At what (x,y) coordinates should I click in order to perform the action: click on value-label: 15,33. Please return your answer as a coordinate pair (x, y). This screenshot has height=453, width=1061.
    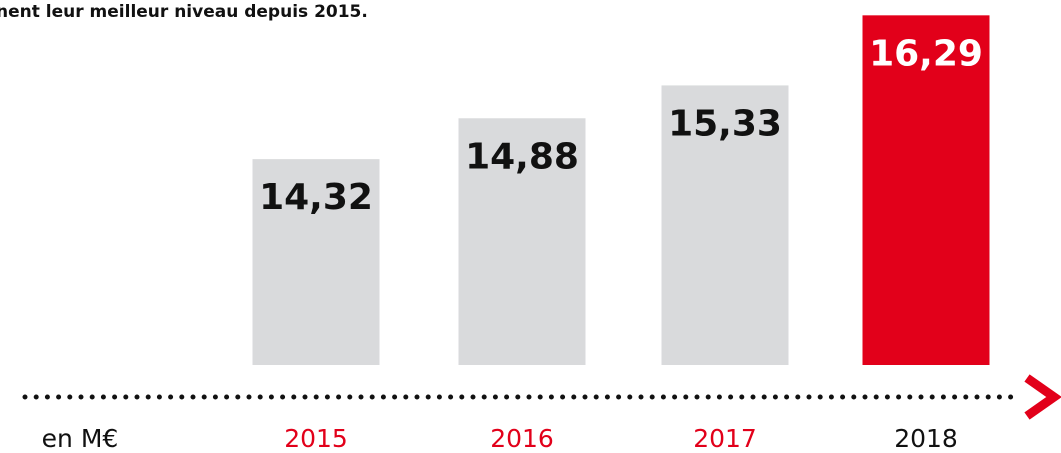
    Looking at the image, I should click on (725, 123).